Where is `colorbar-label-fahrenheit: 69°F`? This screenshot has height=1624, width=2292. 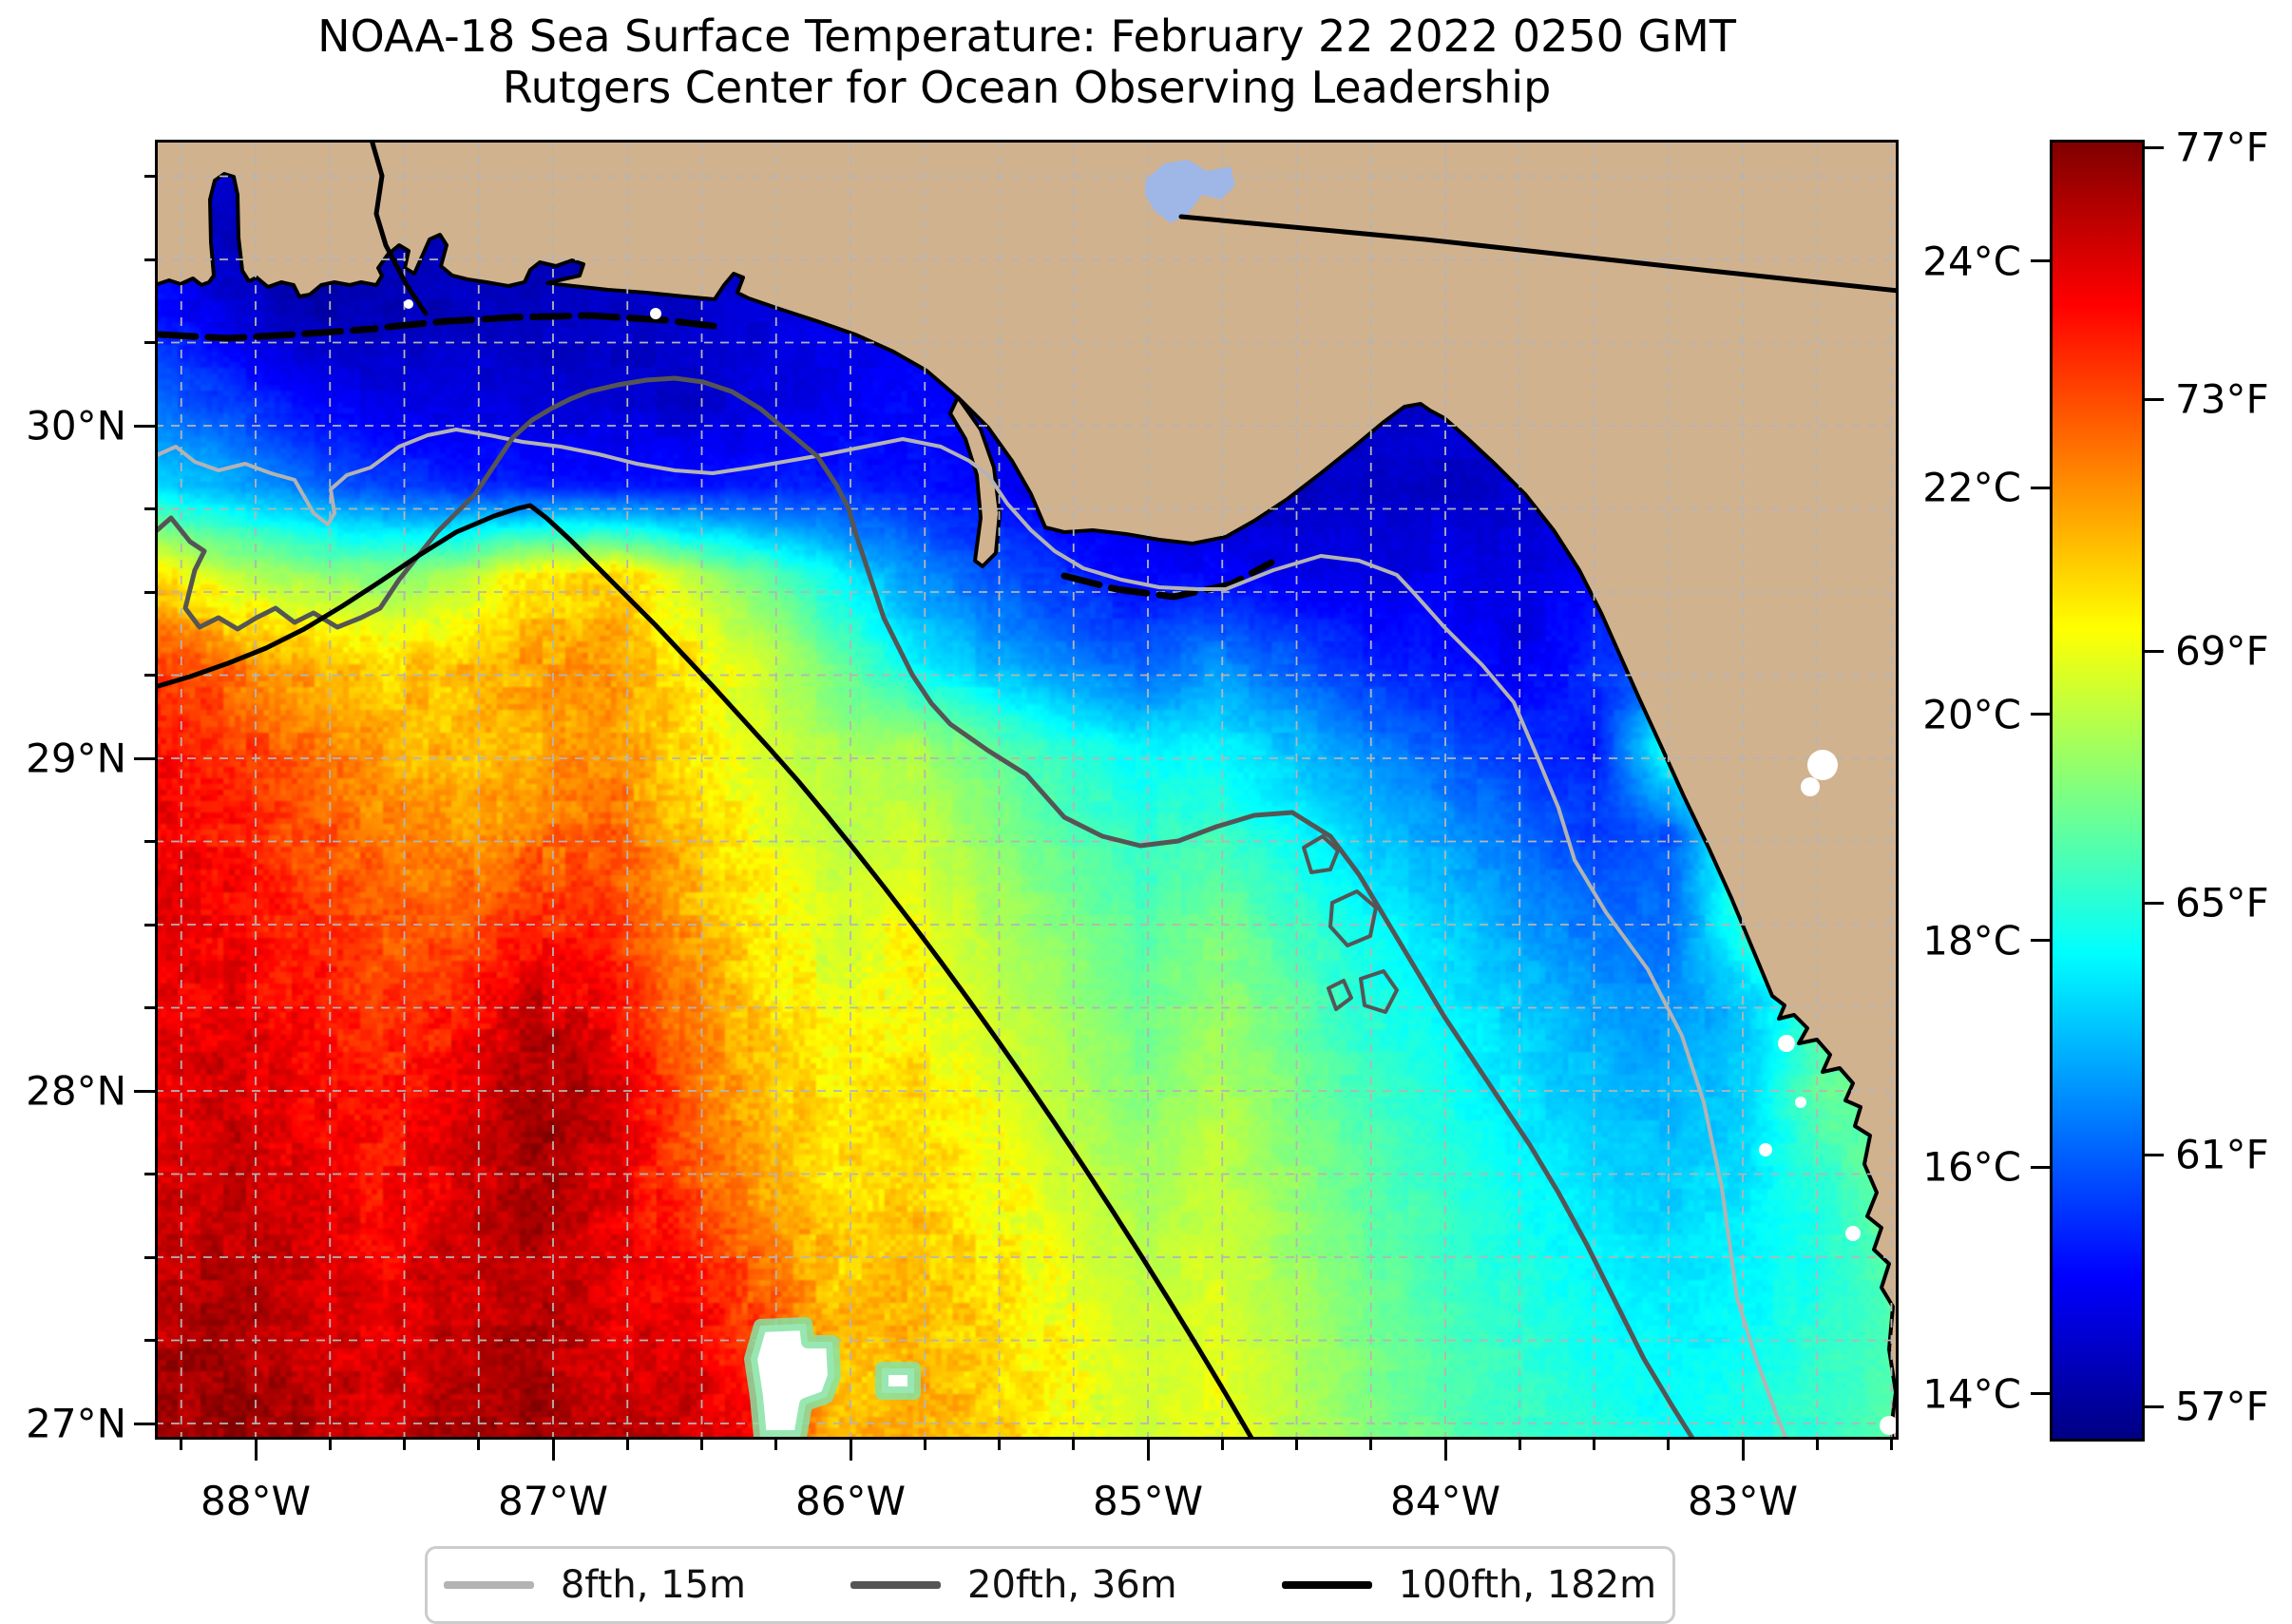
colorbar-label-fahrenheit: 69°F is located at coordinates (2222, 651).